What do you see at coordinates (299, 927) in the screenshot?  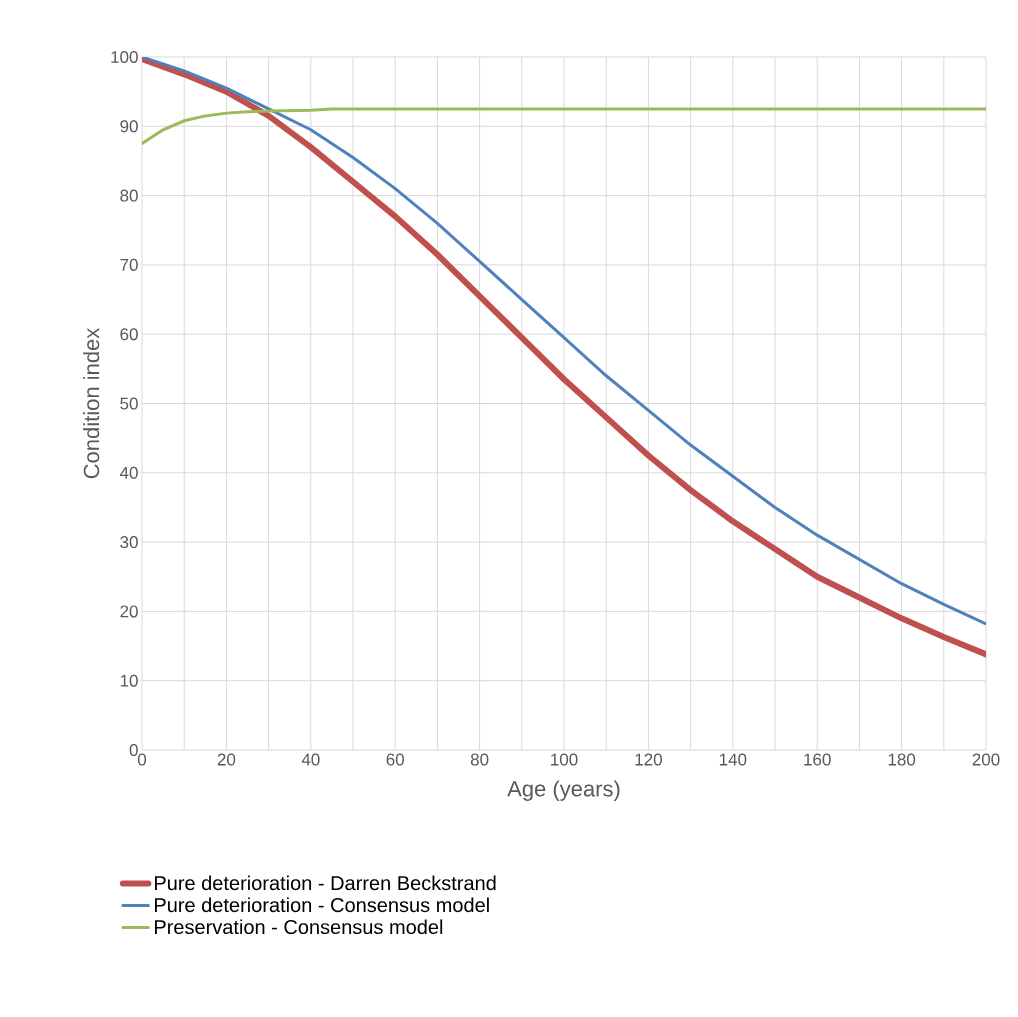 I see `legend-label: Preservation - Consensus model` at bounding box center [299, 927].